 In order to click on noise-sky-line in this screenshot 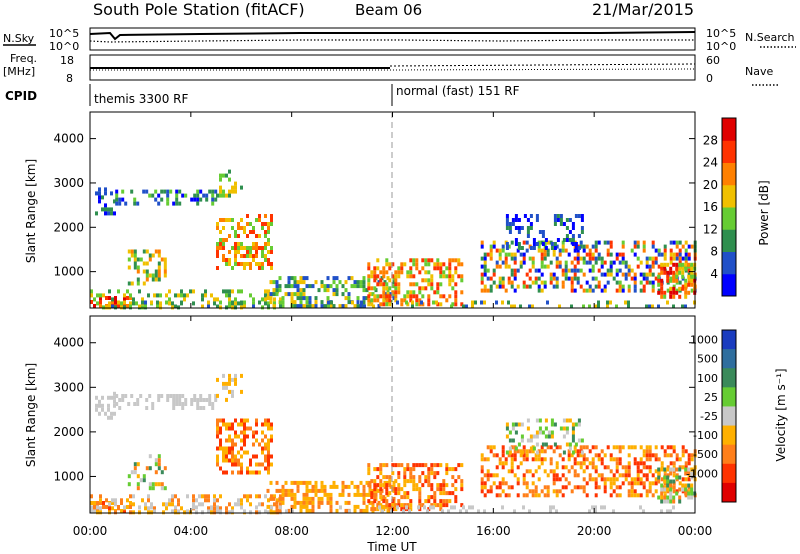, I will do `click(392, 36)`.